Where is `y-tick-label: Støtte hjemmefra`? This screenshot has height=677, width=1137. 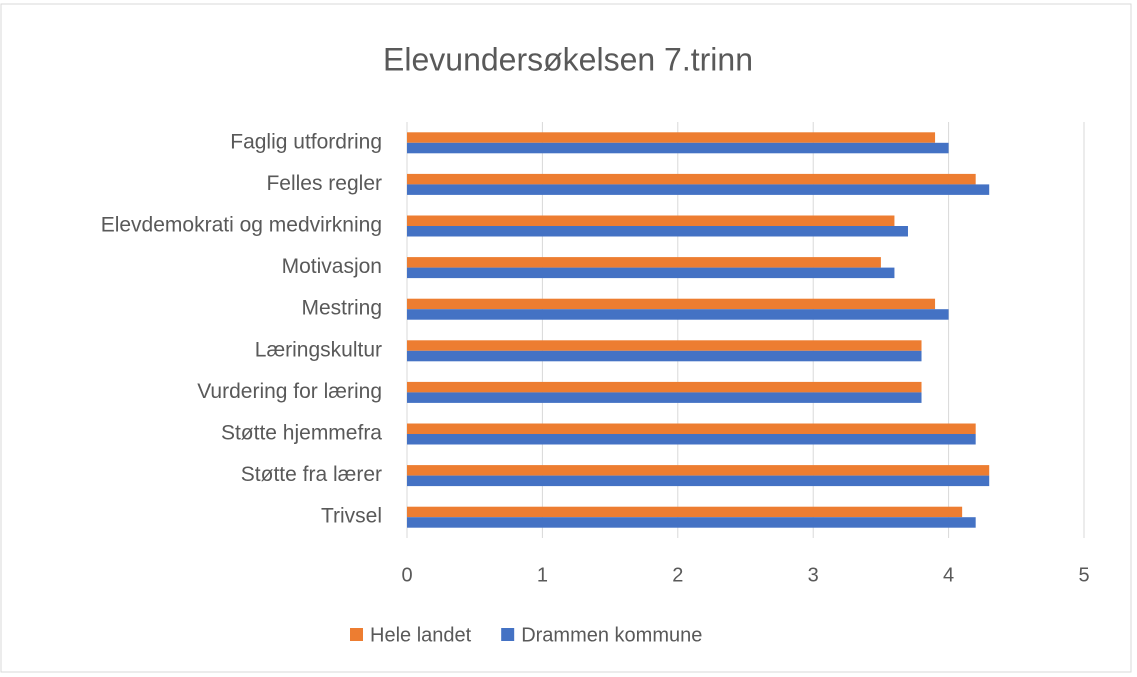
y-tick-label: Støtte hjemmefra is located at coordinates (301, 433).